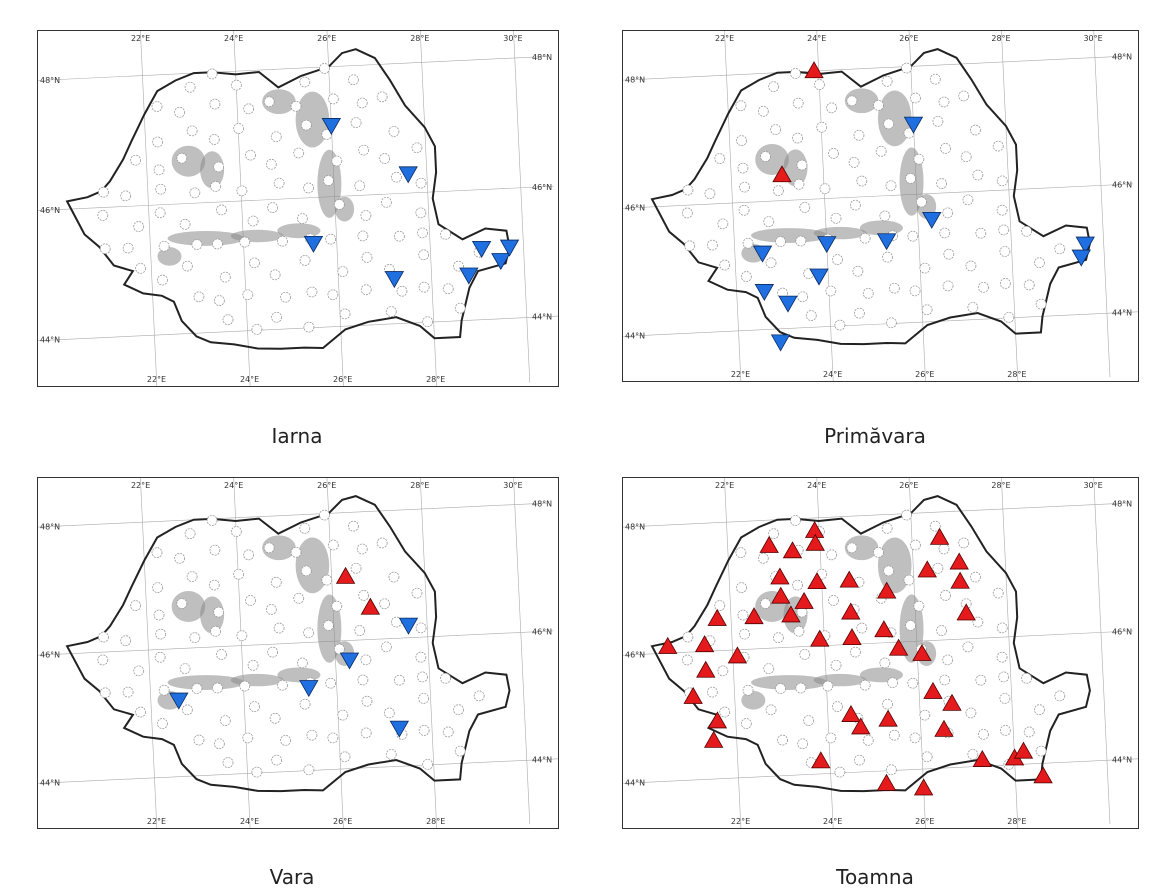 The image size is (1149, 893). What do you see at coordinates (724, 485) in the screenshot?
I see `lon-label-top: 22°E` at bounding box center [724, 485].